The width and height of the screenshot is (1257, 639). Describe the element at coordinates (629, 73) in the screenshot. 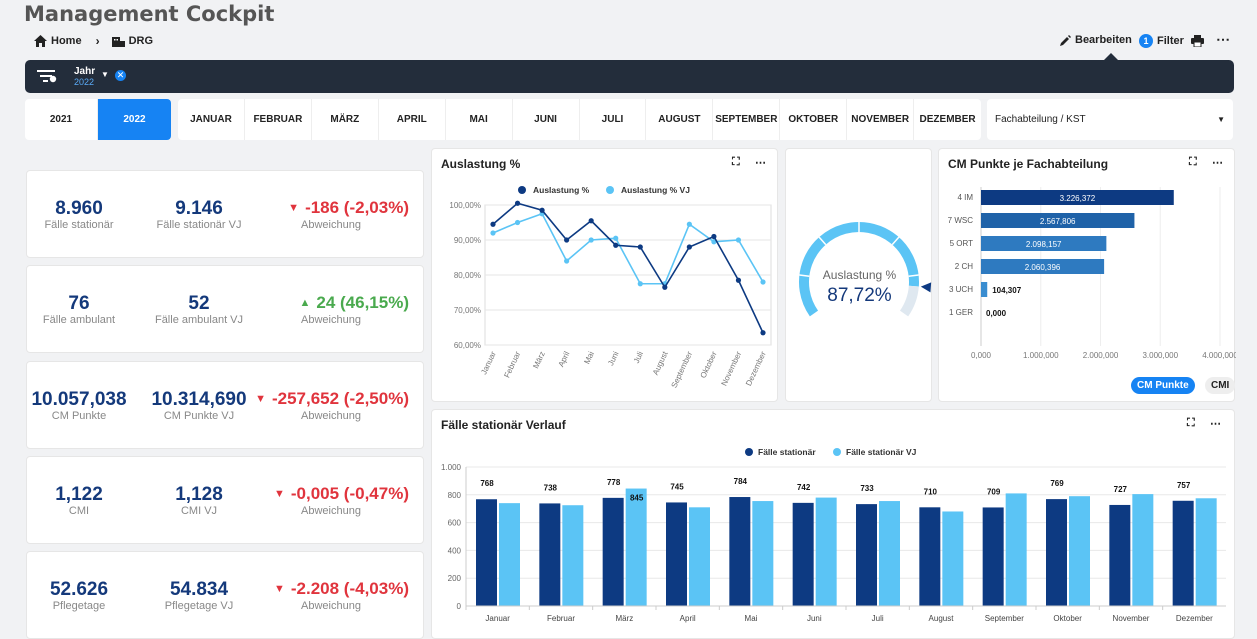

I see `filter-bar: Jahr 2022 ▼ ✕` at that location.